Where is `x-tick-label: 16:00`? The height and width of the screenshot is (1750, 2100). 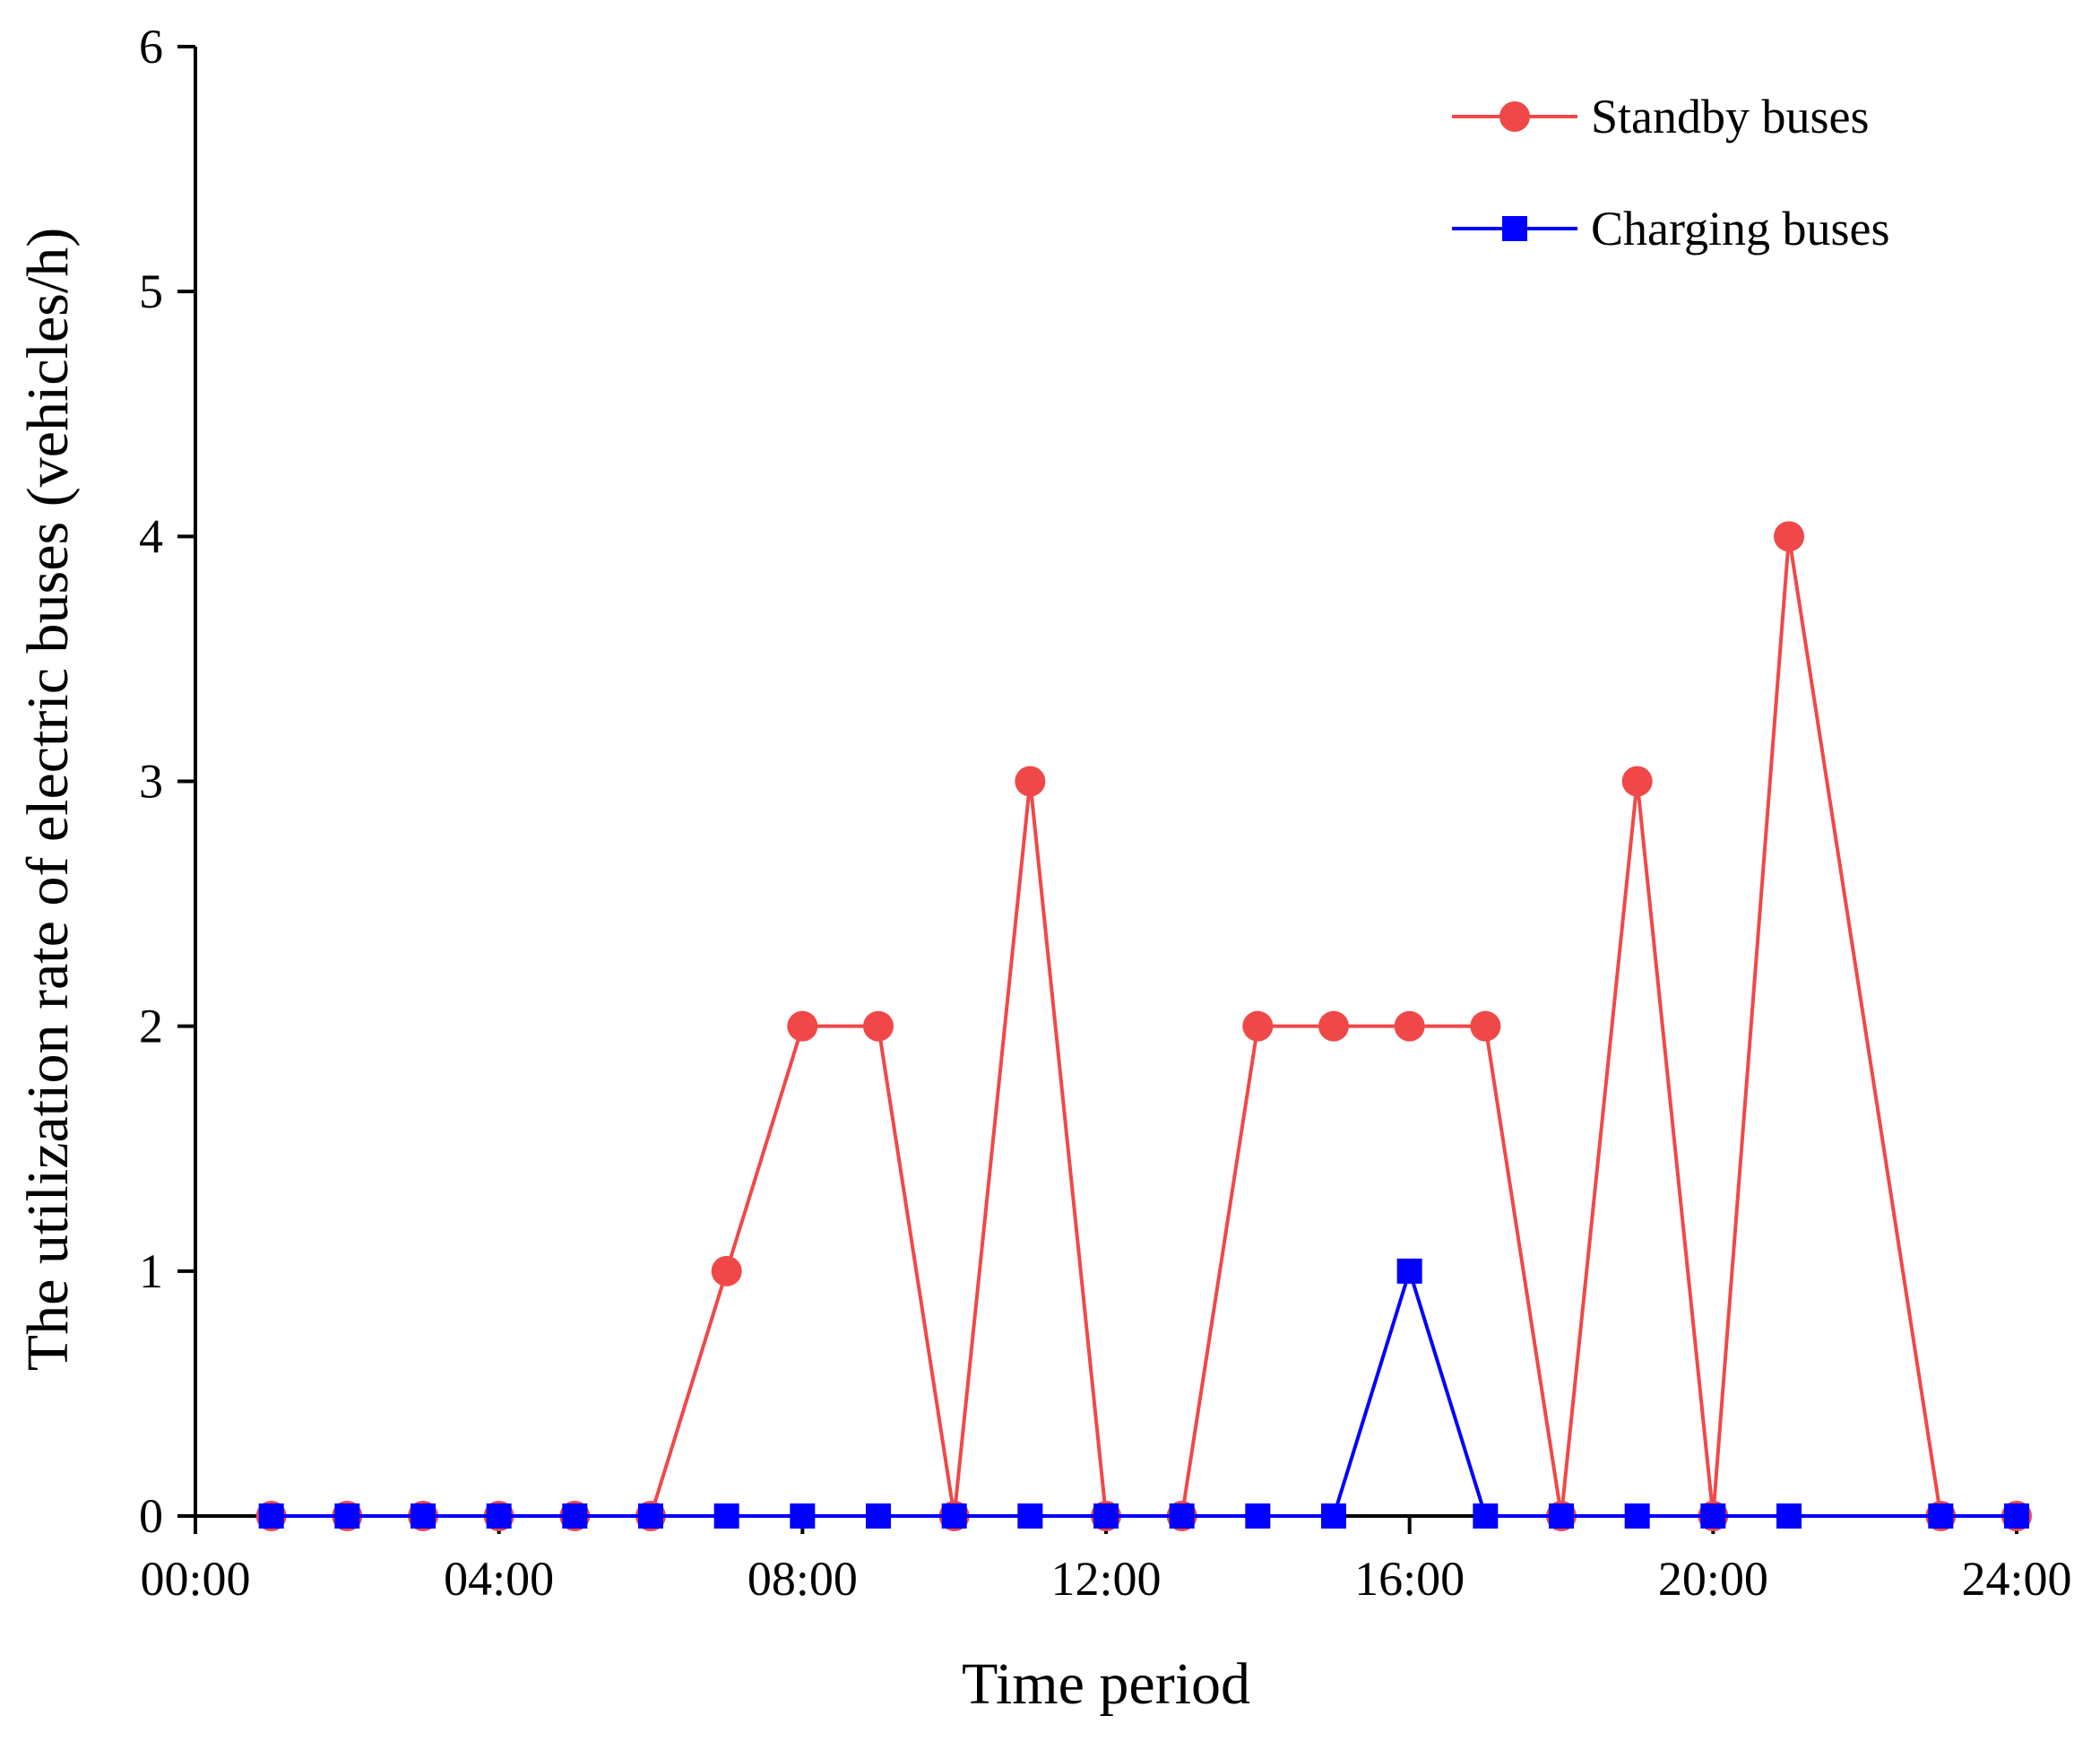 x-tick-label: 16:00 is located at coordinates (1409, 1579).